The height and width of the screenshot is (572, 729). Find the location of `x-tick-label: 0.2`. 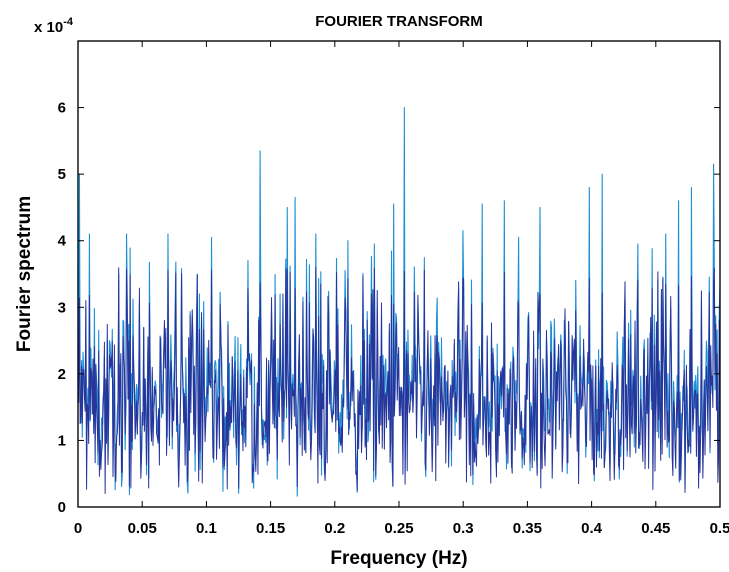

x-tick-label: 0.2 is located at coordinates (334, 528).